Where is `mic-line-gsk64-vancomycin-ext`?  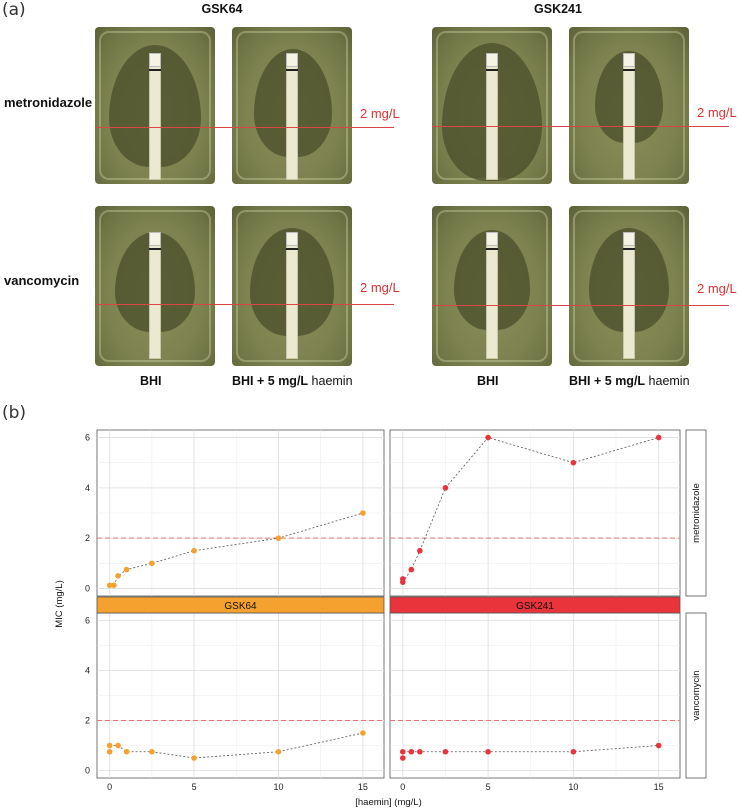
mic-line-gsk64-vancomycin-ext is located at coordinates (373, 304).